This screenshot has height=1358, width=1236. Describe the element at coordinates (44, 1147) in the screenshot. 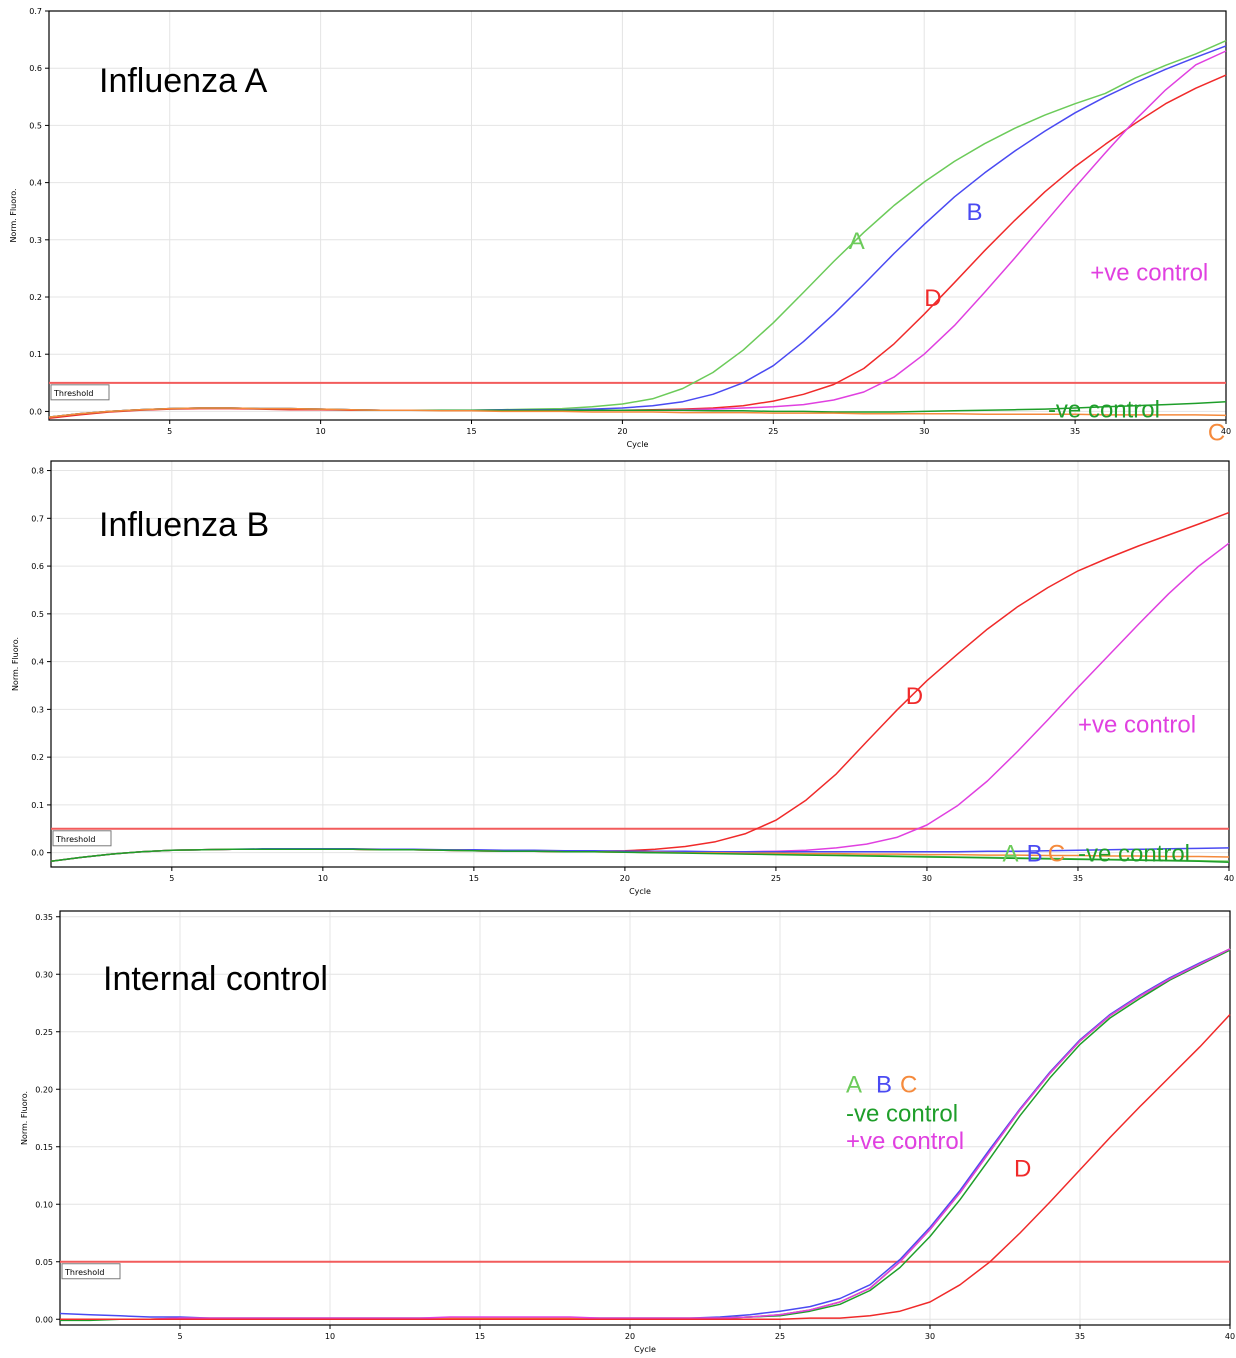

I see `y-tick-label: 0.15` at that location.